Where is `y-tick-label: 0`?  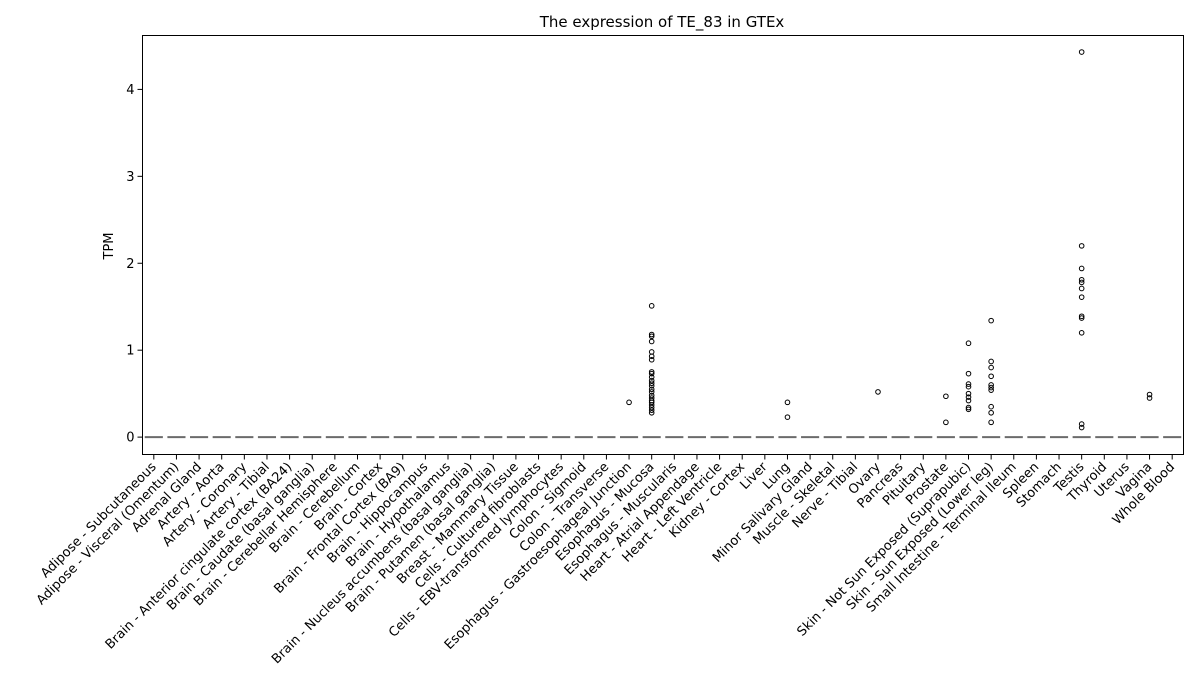
y-tick-label: 0 is located at coordinates (130, 438).